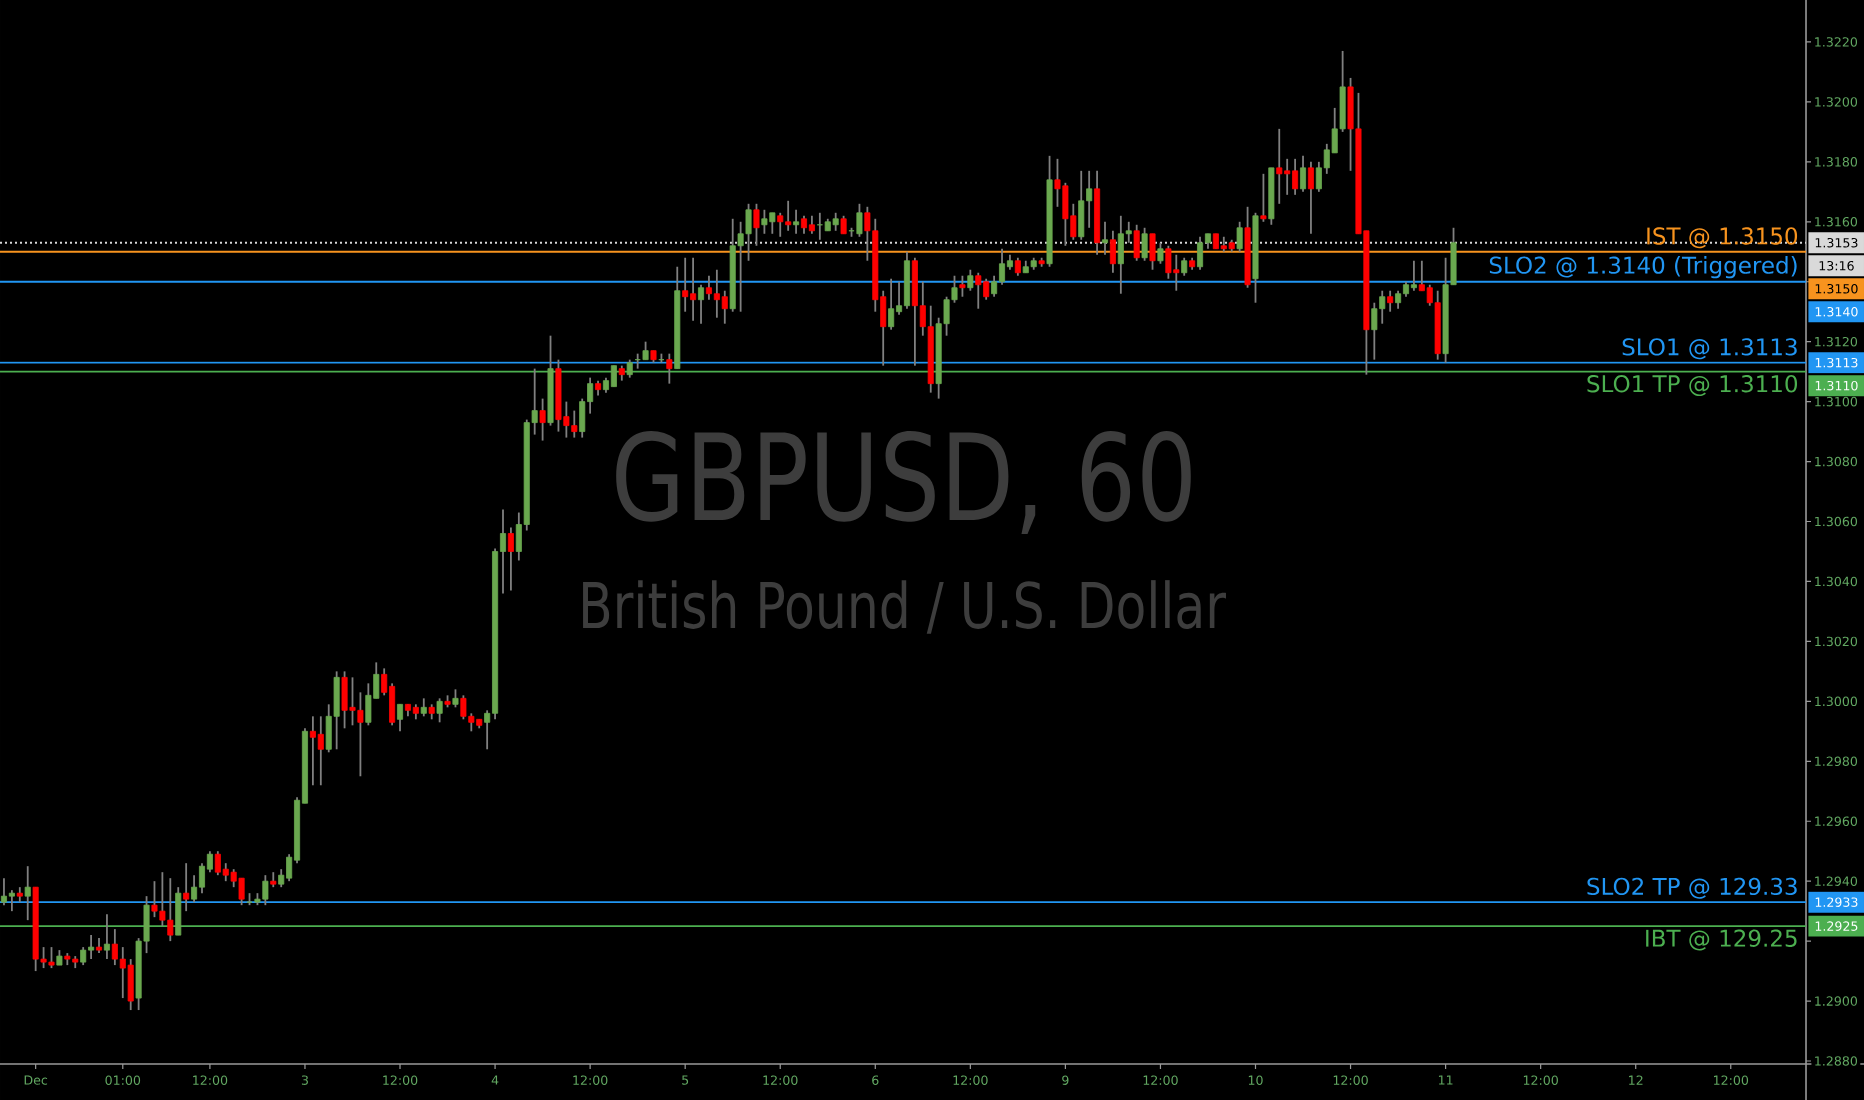  I want to click on ref-line-label: IST @ 1.3150, so click(1722, 238).